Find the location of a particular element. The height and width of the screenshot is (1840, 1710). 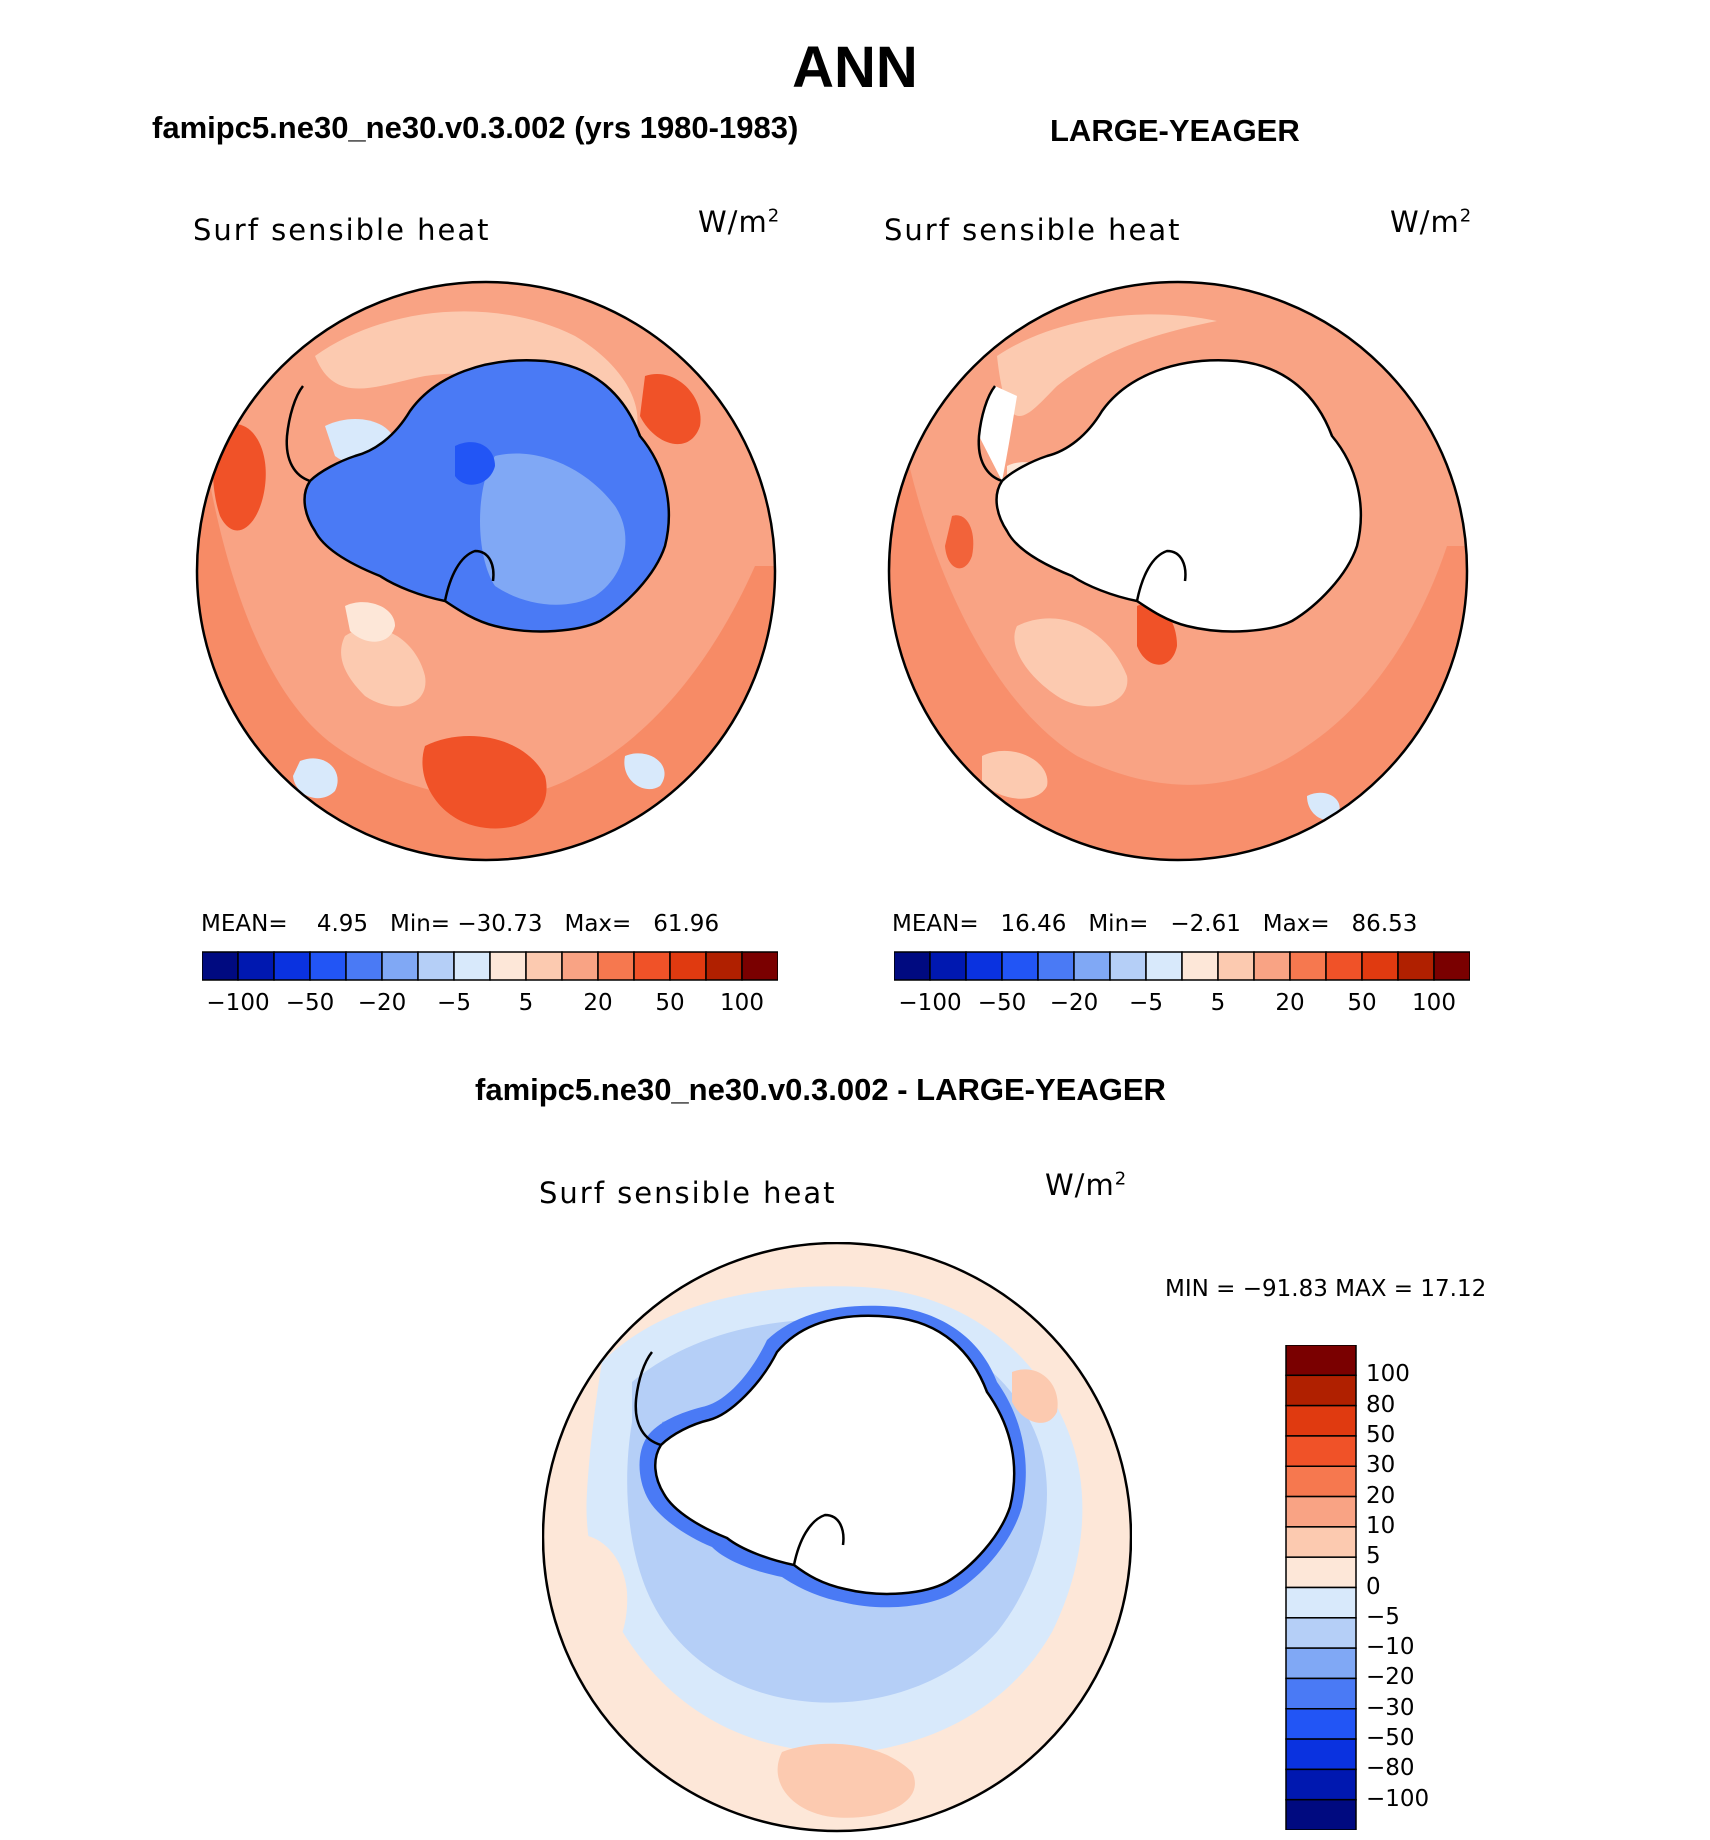

map1-cool-faint-b is located at coordinates (315, 778).